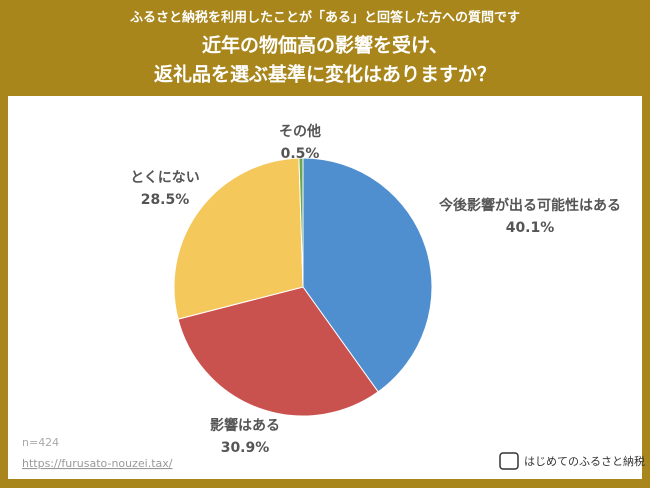 This screenshot has height=492, width=650. I want to click on logo-text: はじめてのふるさと納税, so click(584, 461).